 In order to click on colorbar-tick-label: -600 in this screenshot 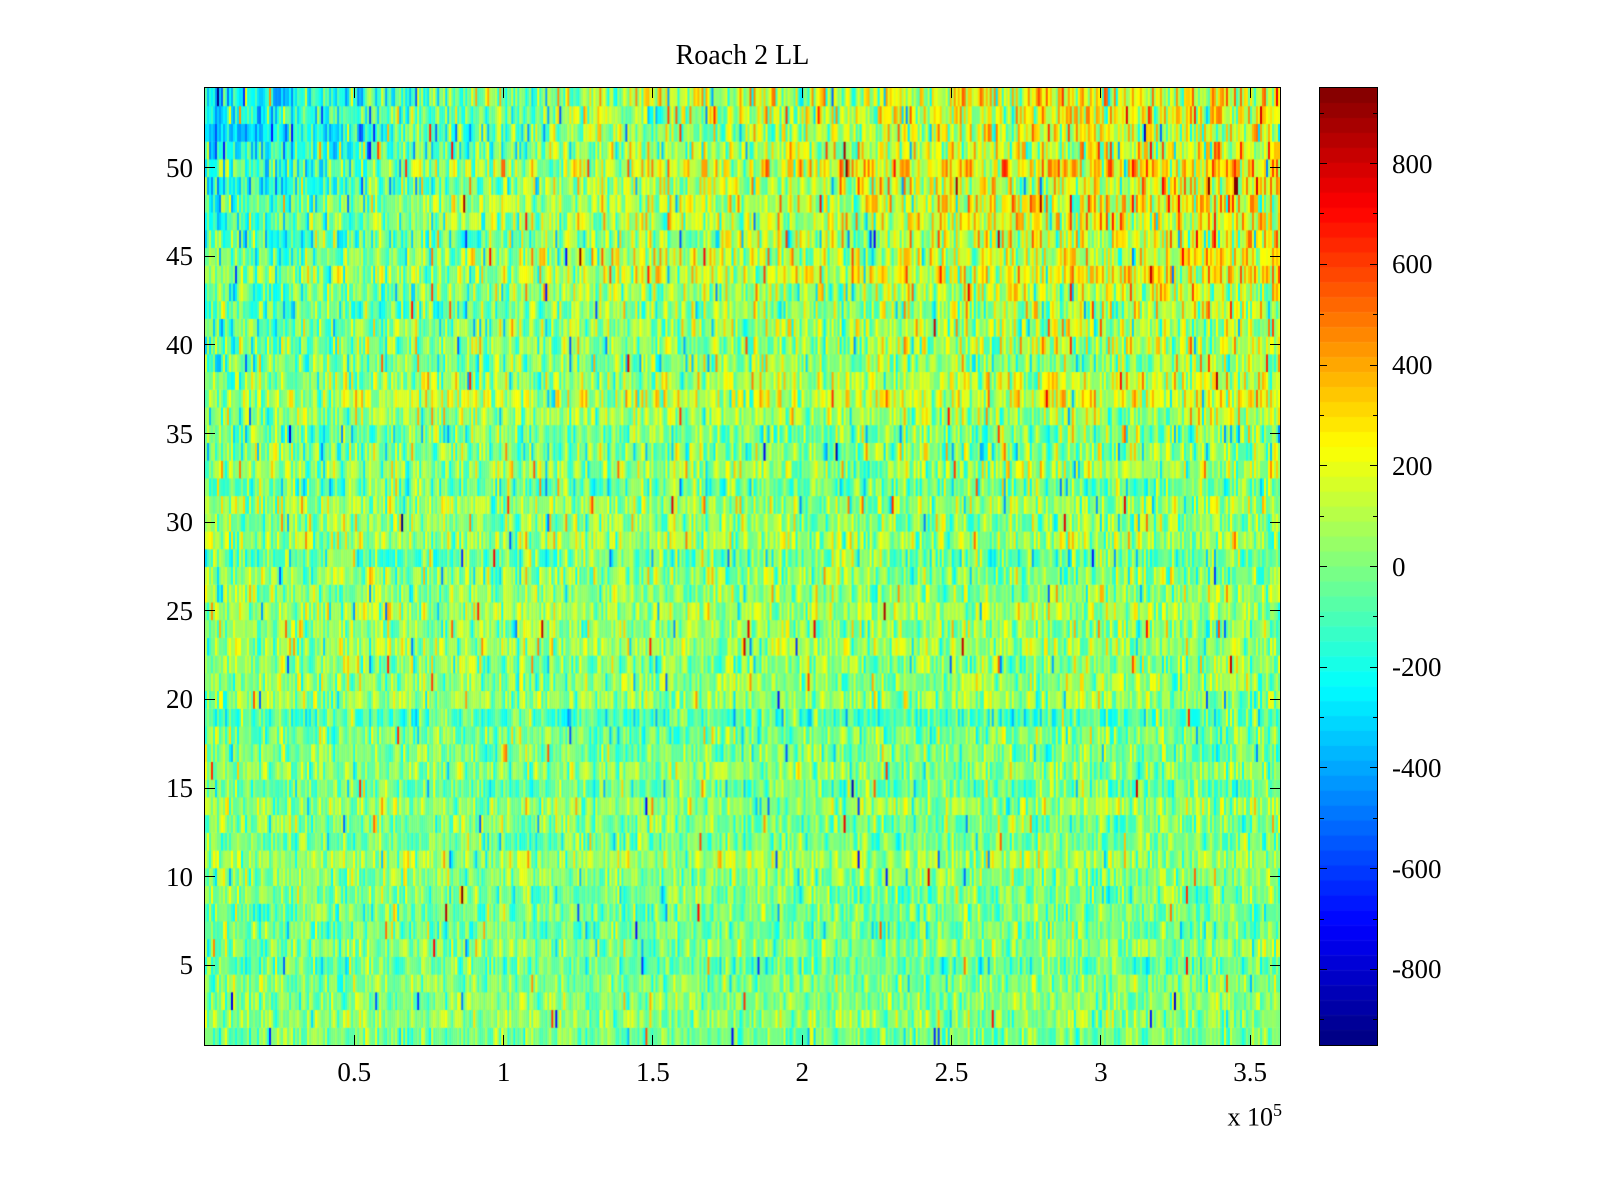, I will do `click(1417, 868)`.